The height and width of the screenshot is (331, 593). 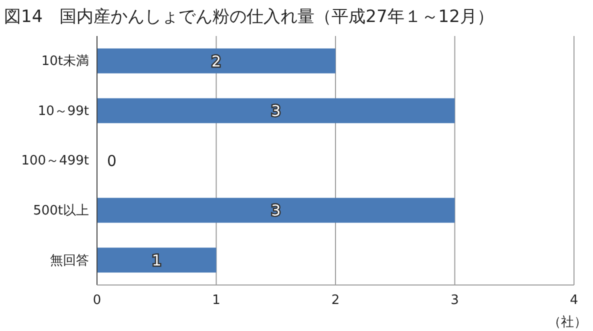 I want to click on data-label: 1, so click(x=157, y=261).